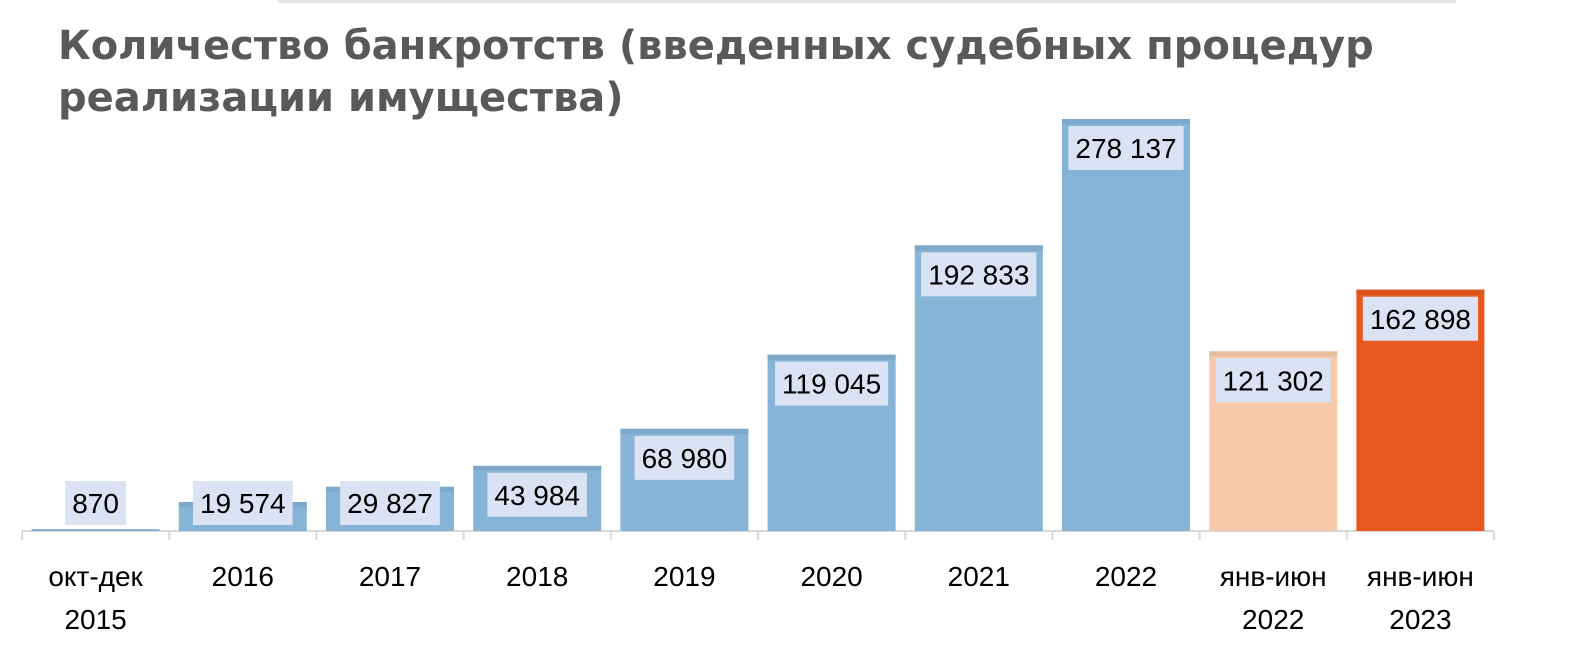 Image resolution: width=1577 pixels, height=666 pixels. Describe the element at coordinates (979, 576) in the screenshot. I see `category-label: 2021` at that location.